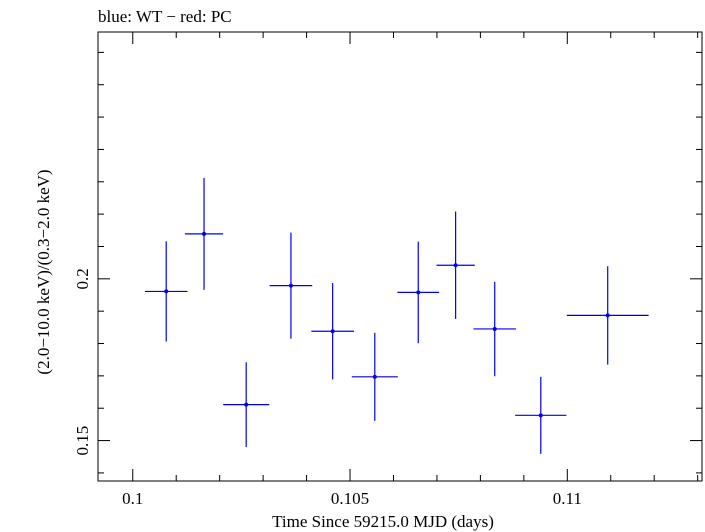 The height and width of the screenshot is (532, 705). What do you see at coordinates (132, 498) in the screenshot?
I see `x-tick-label: 0.1` at bounding box center [132, 498].